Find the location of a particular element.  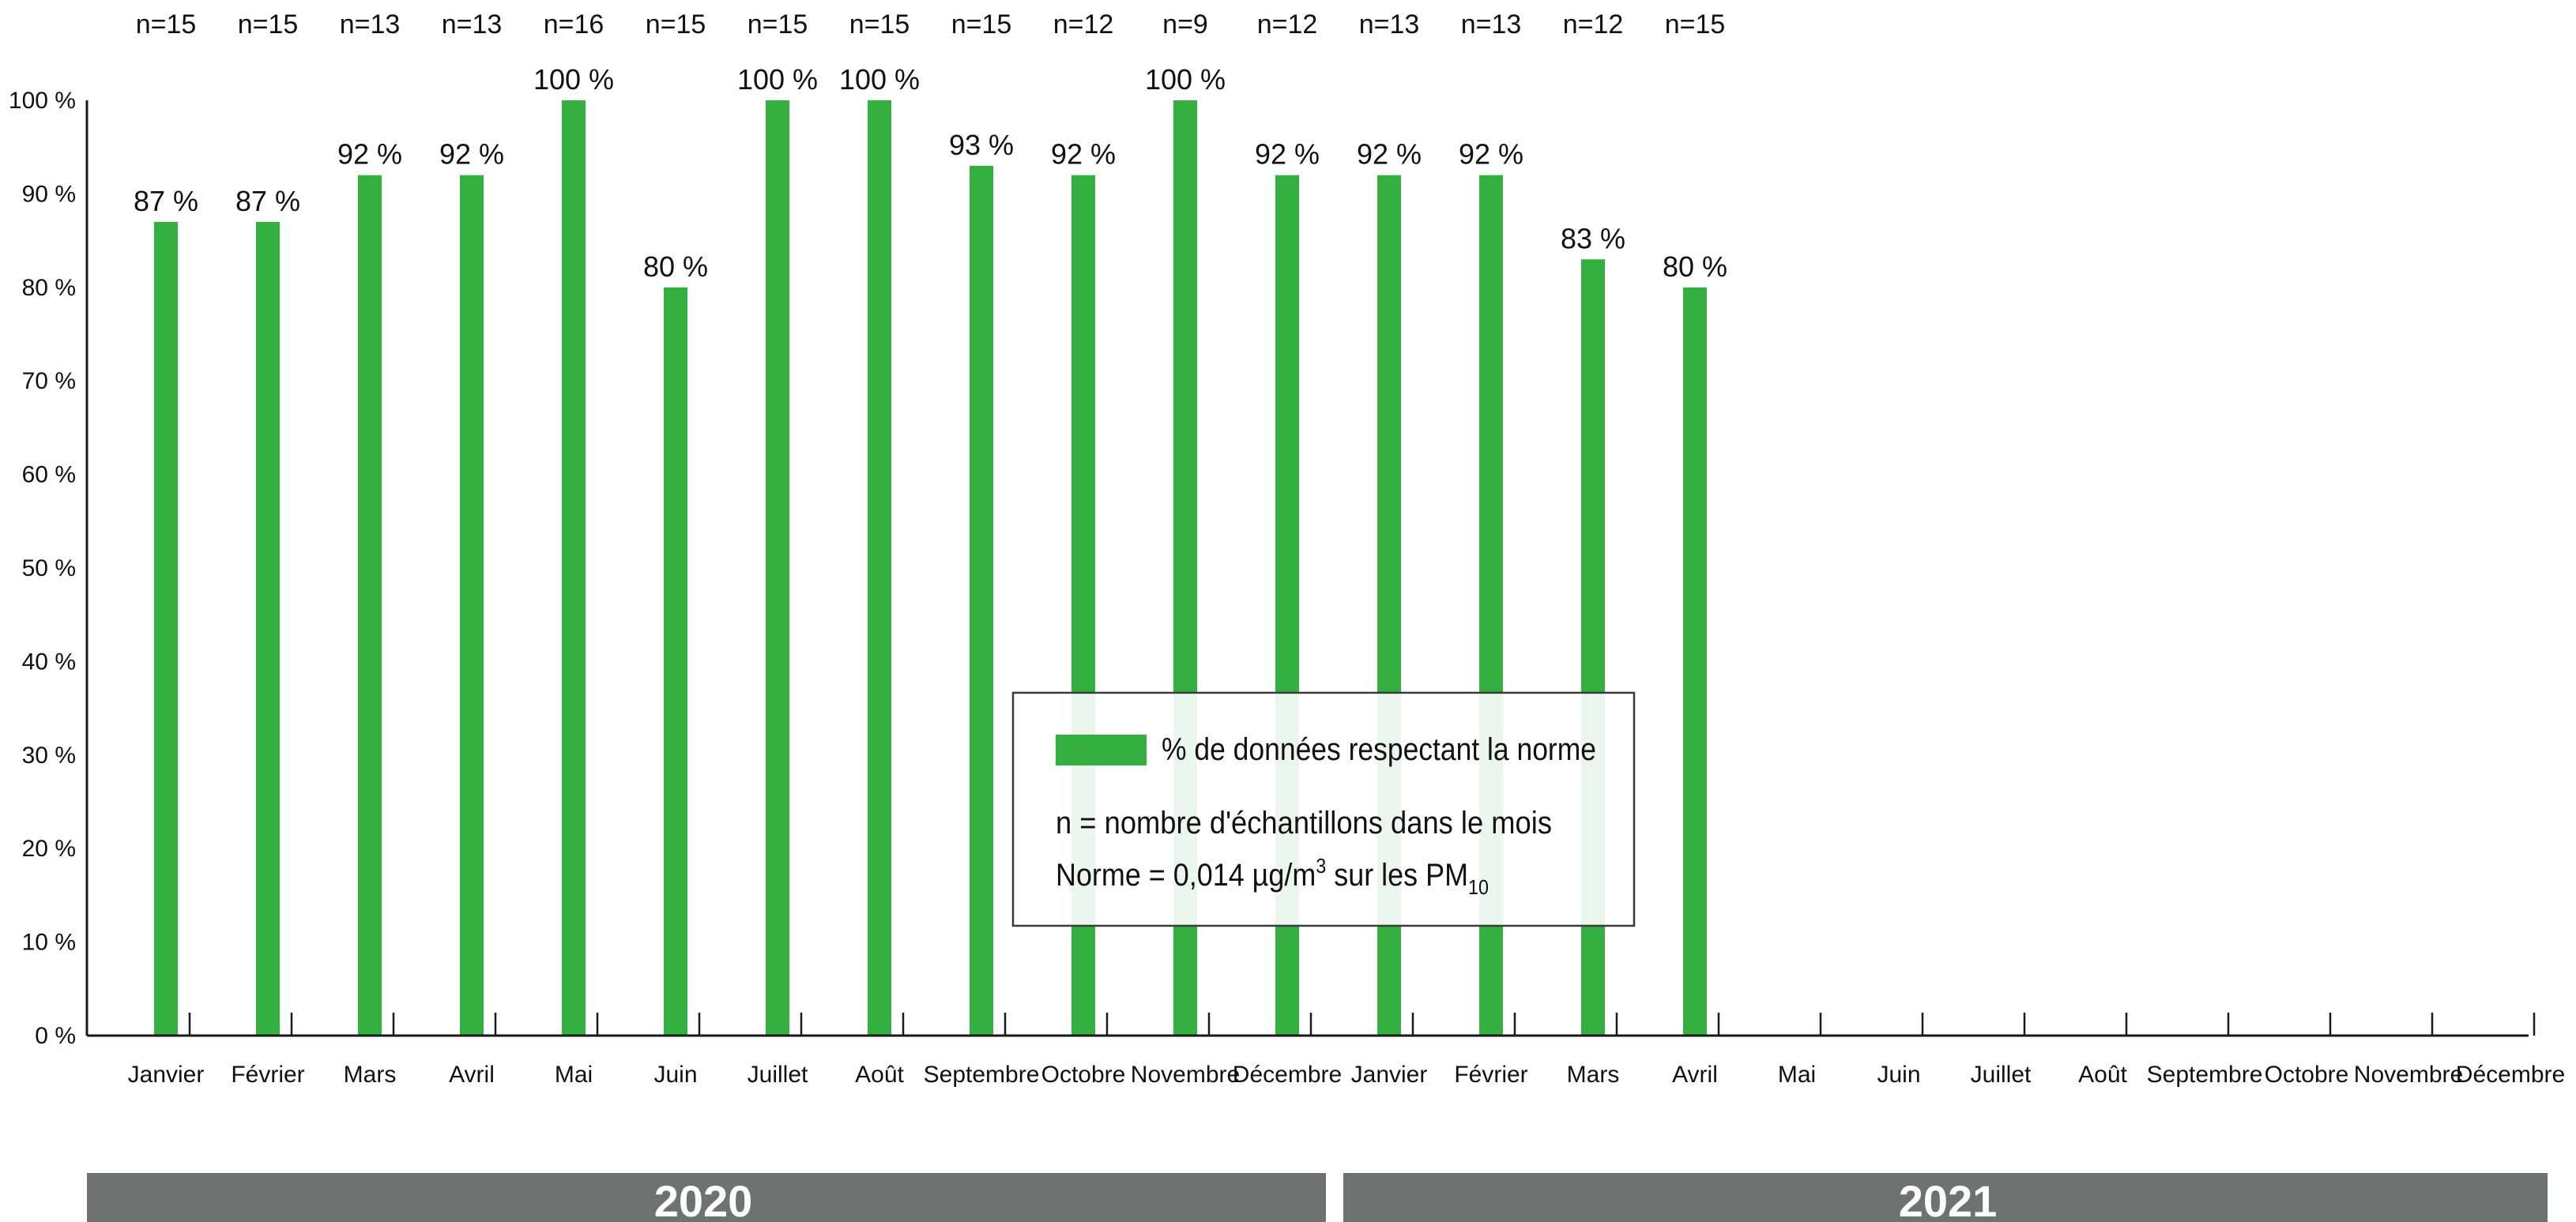

year-bands: 2020 2021 is located at coordinates (1317, 1197).